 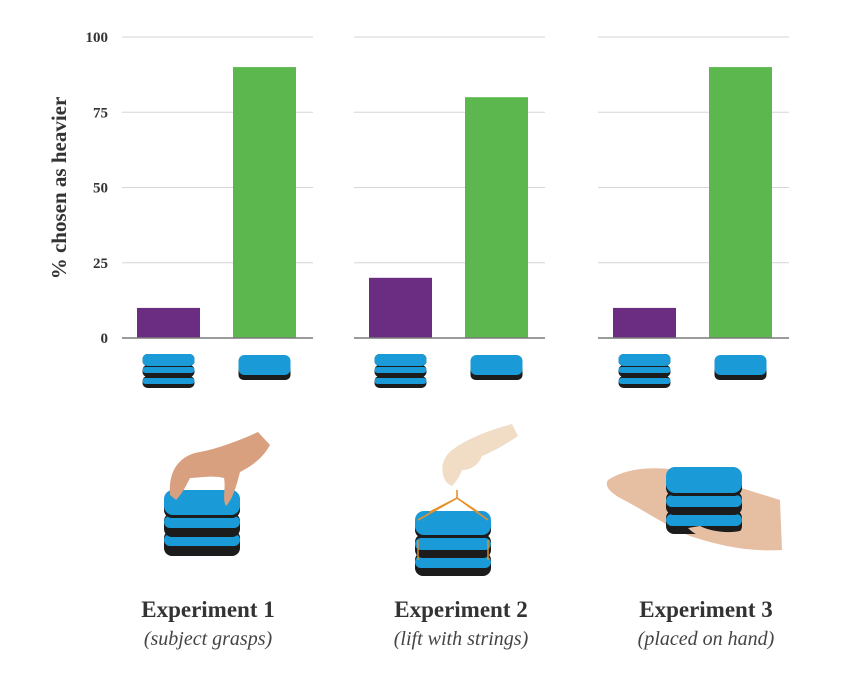 What do you see at coordinates (217, 494) in the screenshot?
I see `hand-grasping-stack-icon` at bounding box center [217, 494].